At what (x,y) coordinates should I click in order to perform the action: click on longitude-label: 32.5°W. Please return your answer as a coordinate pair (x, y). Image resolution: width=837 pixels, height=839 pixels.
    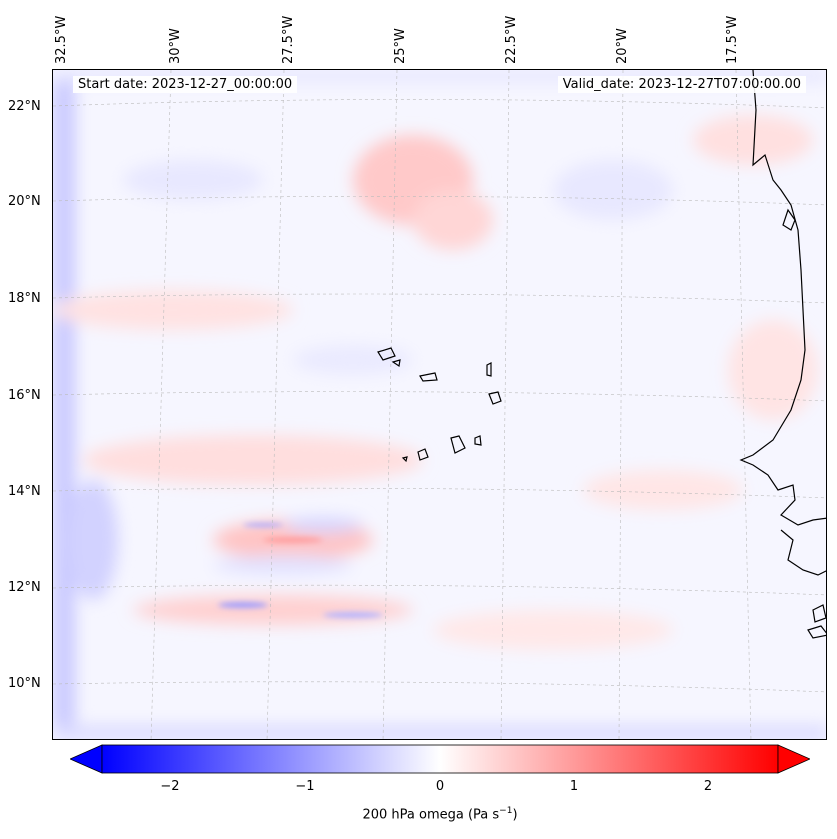
    Looking at the image, I should click on (61, 39).